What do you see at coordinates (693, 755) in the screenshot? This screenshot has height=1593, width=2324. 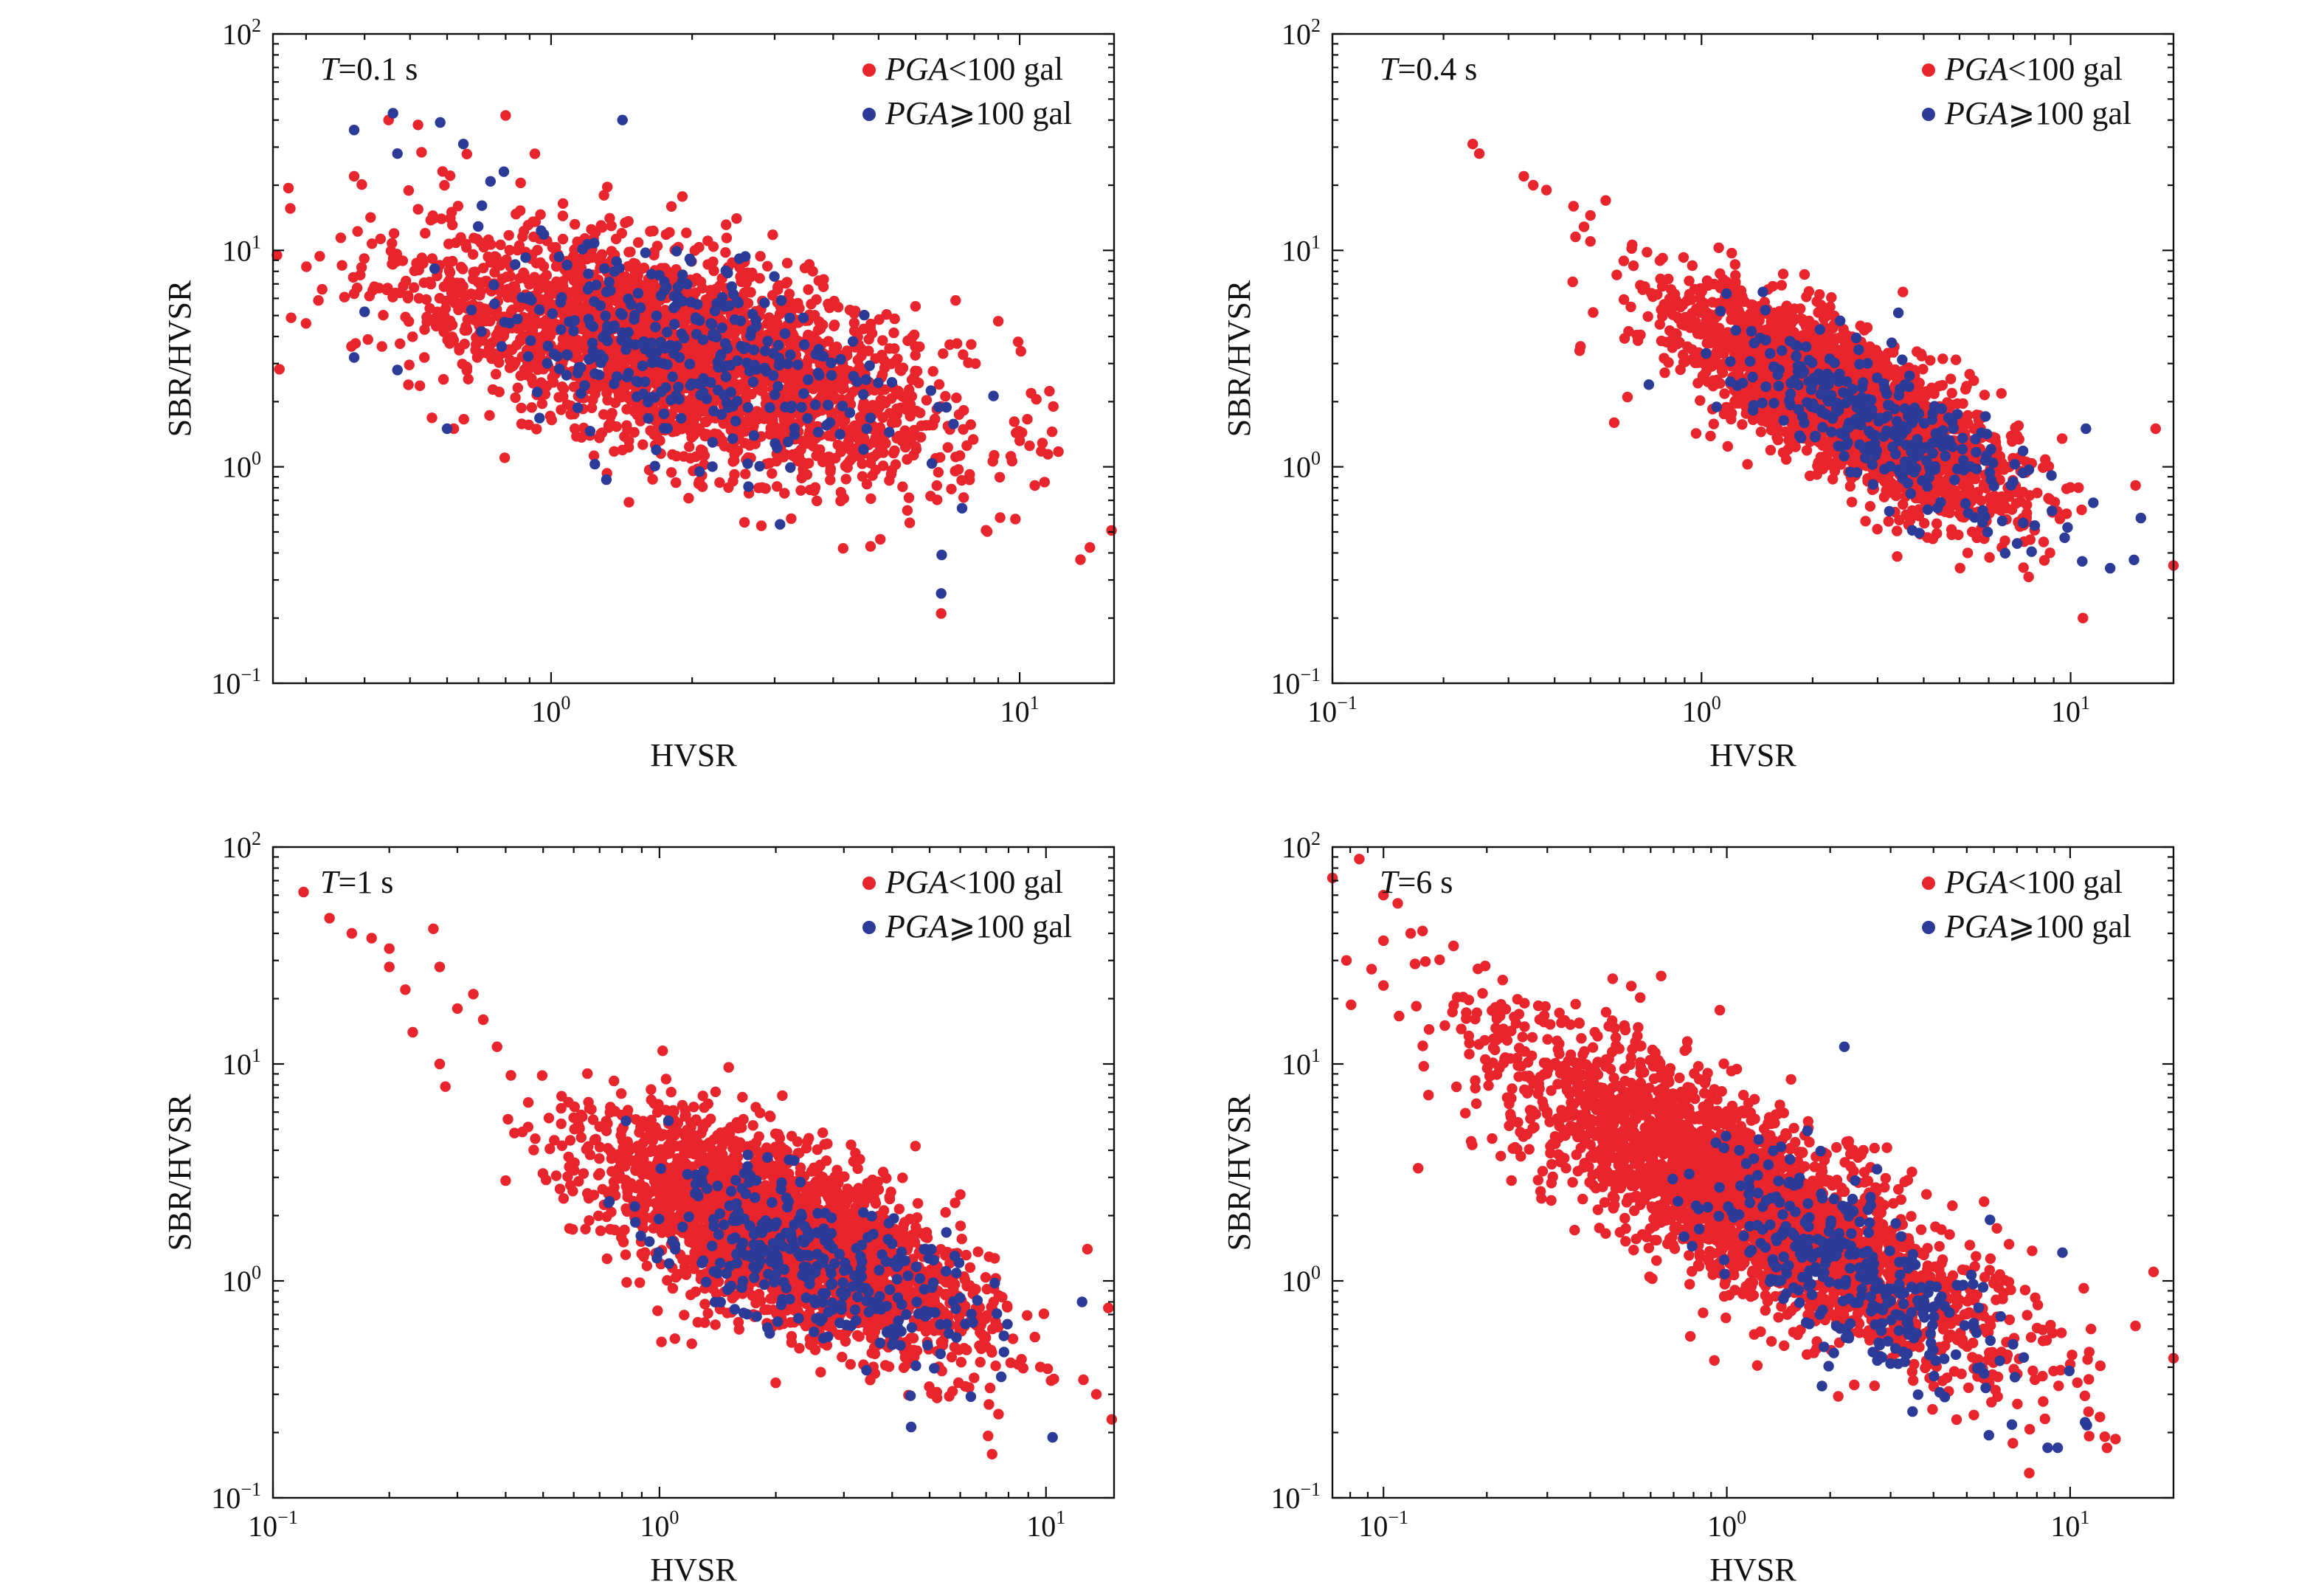 I see `x-axis-label: HVSR` at bounding box center [693, 755].